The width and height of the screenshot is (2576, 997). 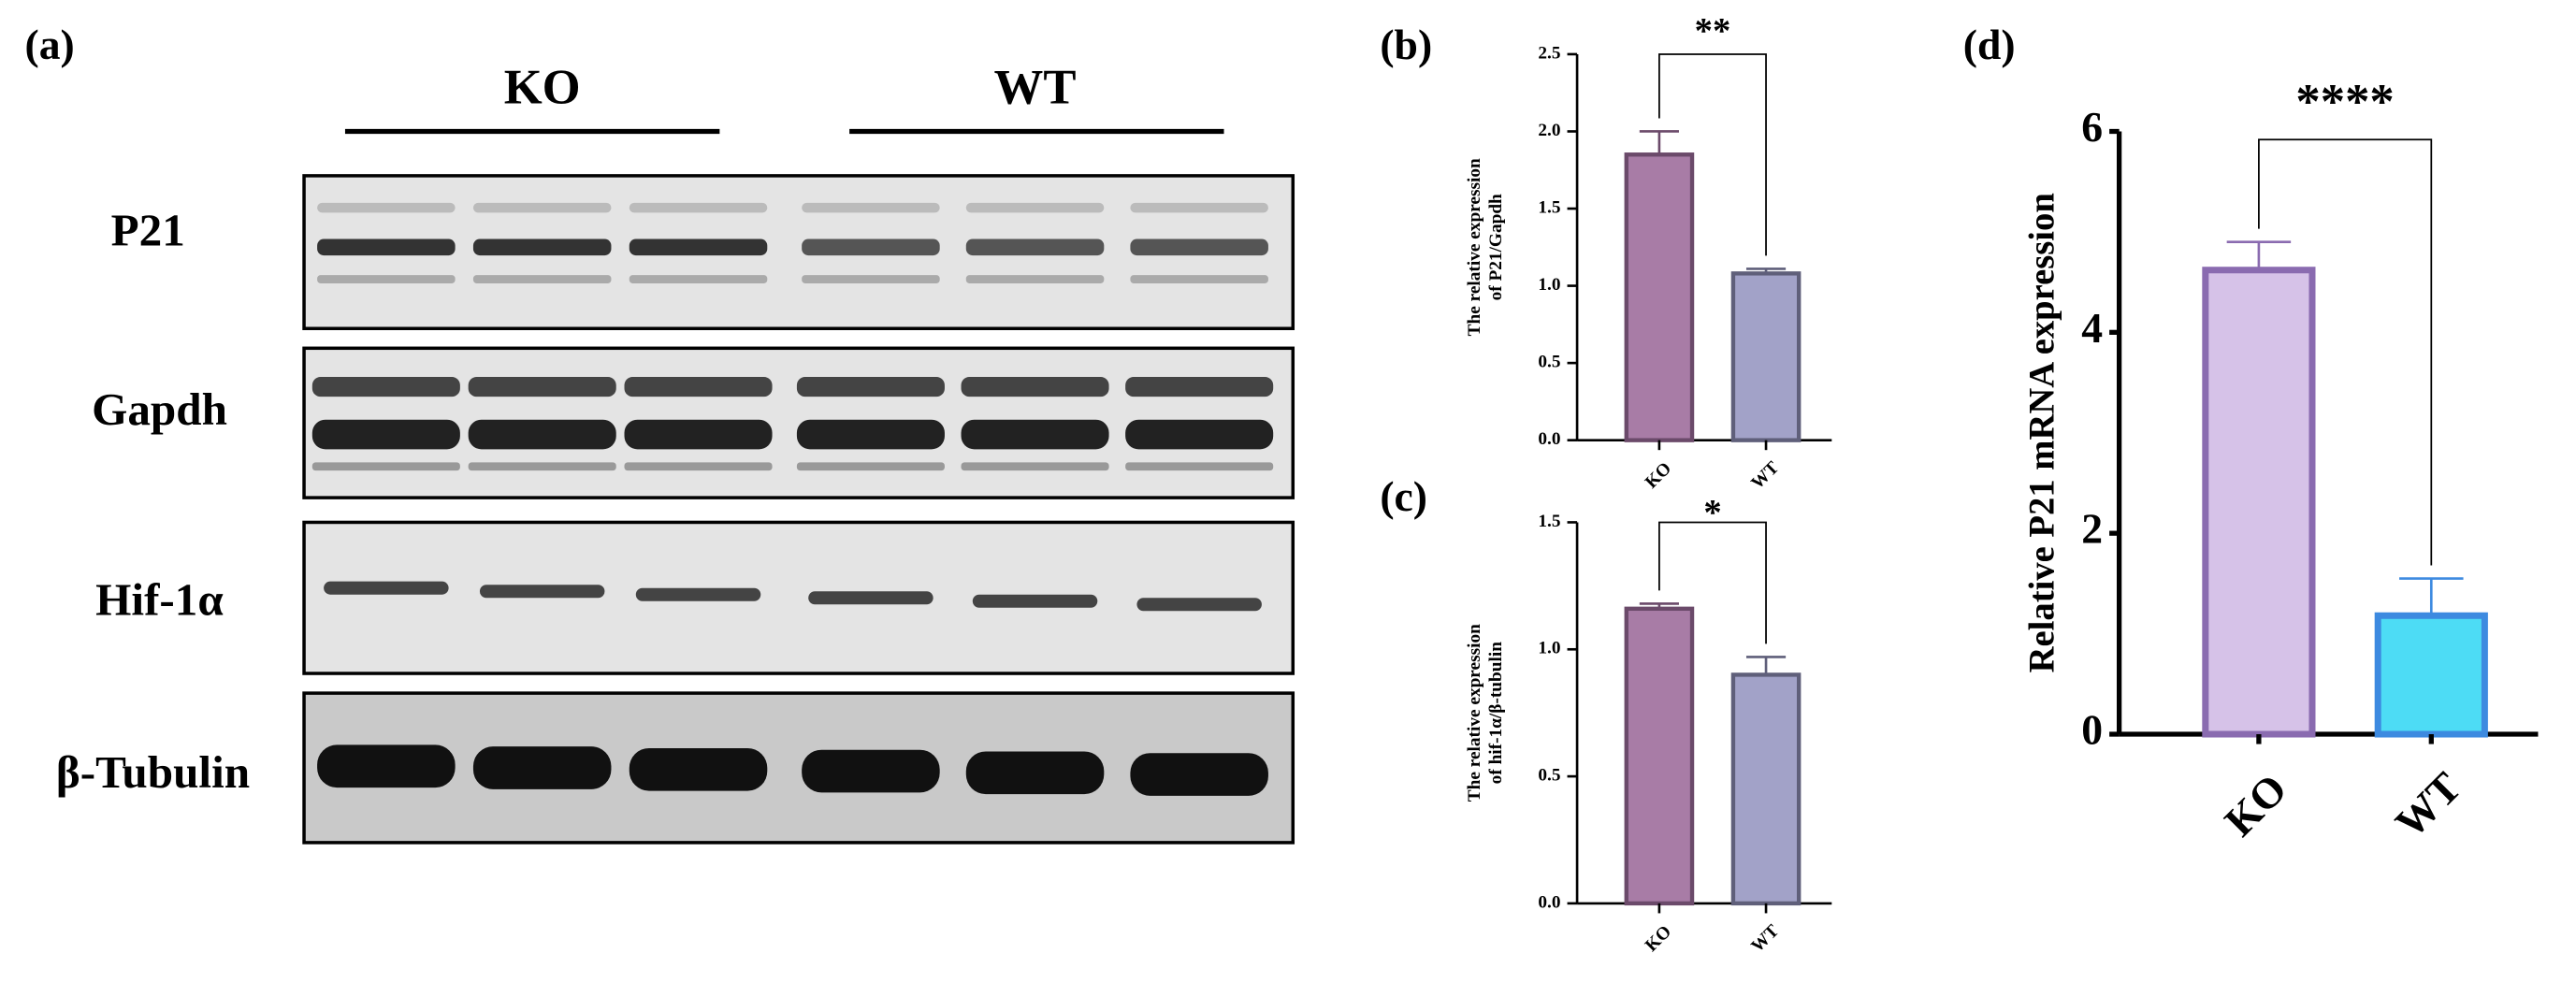 What do you see at coordinates (1497, 713) in the screenshot?
I see `y-axis-label-line: of hif-1α/β-tubulin` at bounding box center [1497, 713].